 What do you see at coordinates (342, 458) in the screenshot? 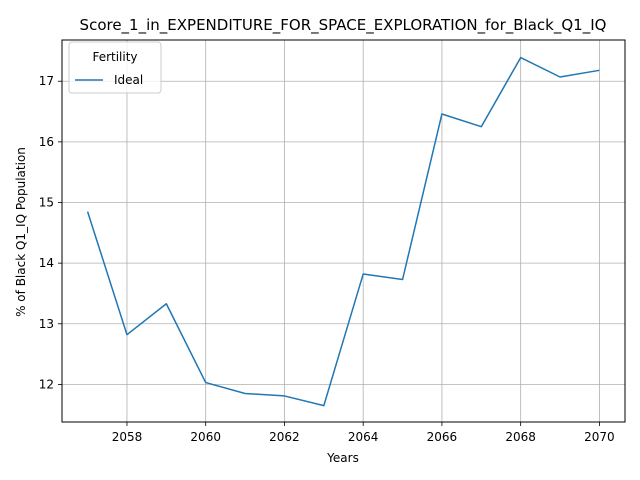
I see `x-axis-label: Years` at bounding box center [342, 458].